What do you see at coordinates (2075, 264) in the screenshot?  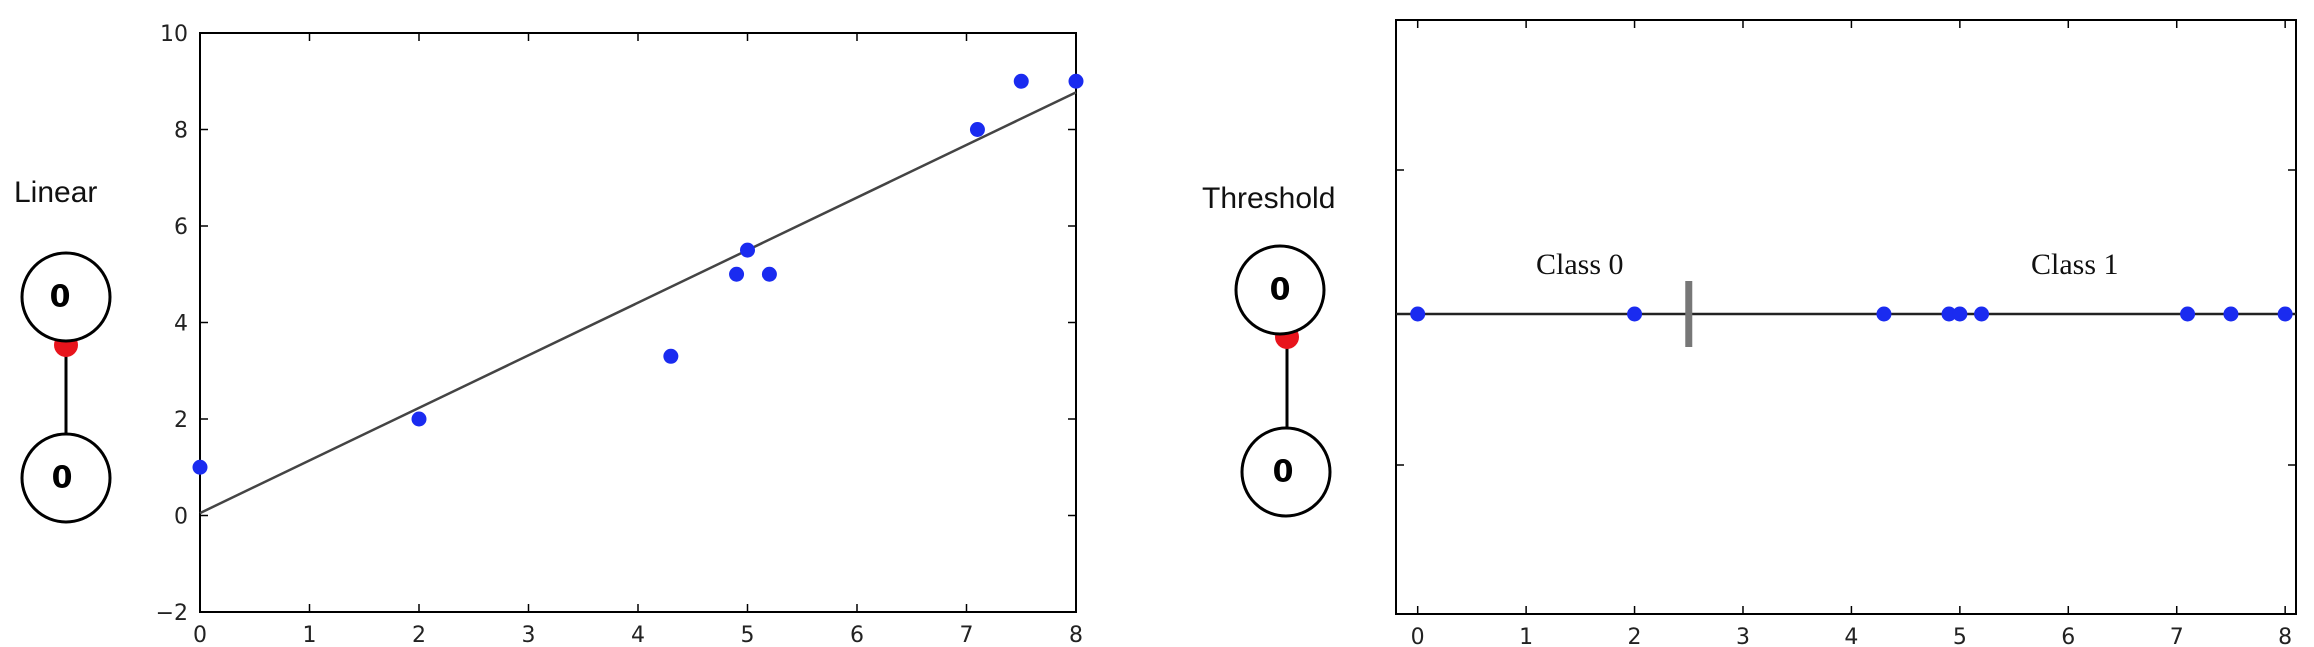 I see `class-1-label: Class 1` at bounding box center [2075, 264].